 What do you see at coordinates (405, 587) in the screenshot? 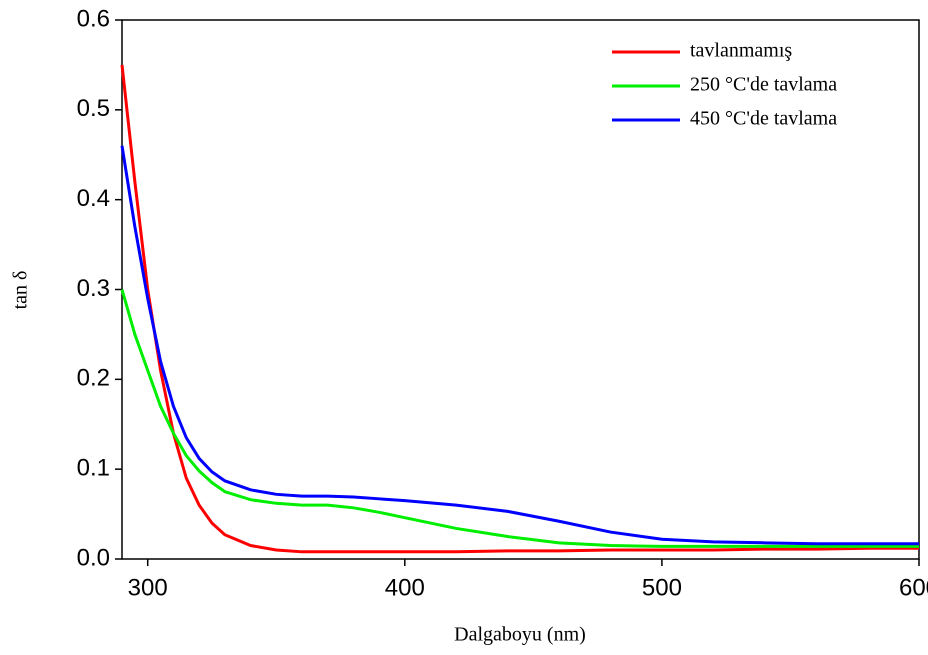
I see `x-tick-label: 400` at bounding box center [405, 587].